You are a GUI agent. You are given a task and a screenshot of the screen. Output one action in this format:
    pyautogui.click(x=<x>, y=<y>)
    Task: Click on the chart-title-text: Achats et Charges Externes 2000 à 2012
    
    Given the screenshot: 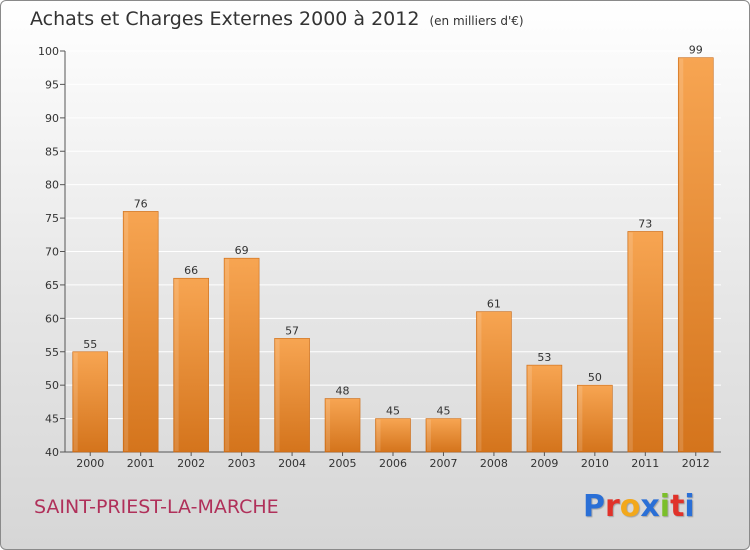 What is the action you would take?
    pyautogui.click(x=225, y=19)
    